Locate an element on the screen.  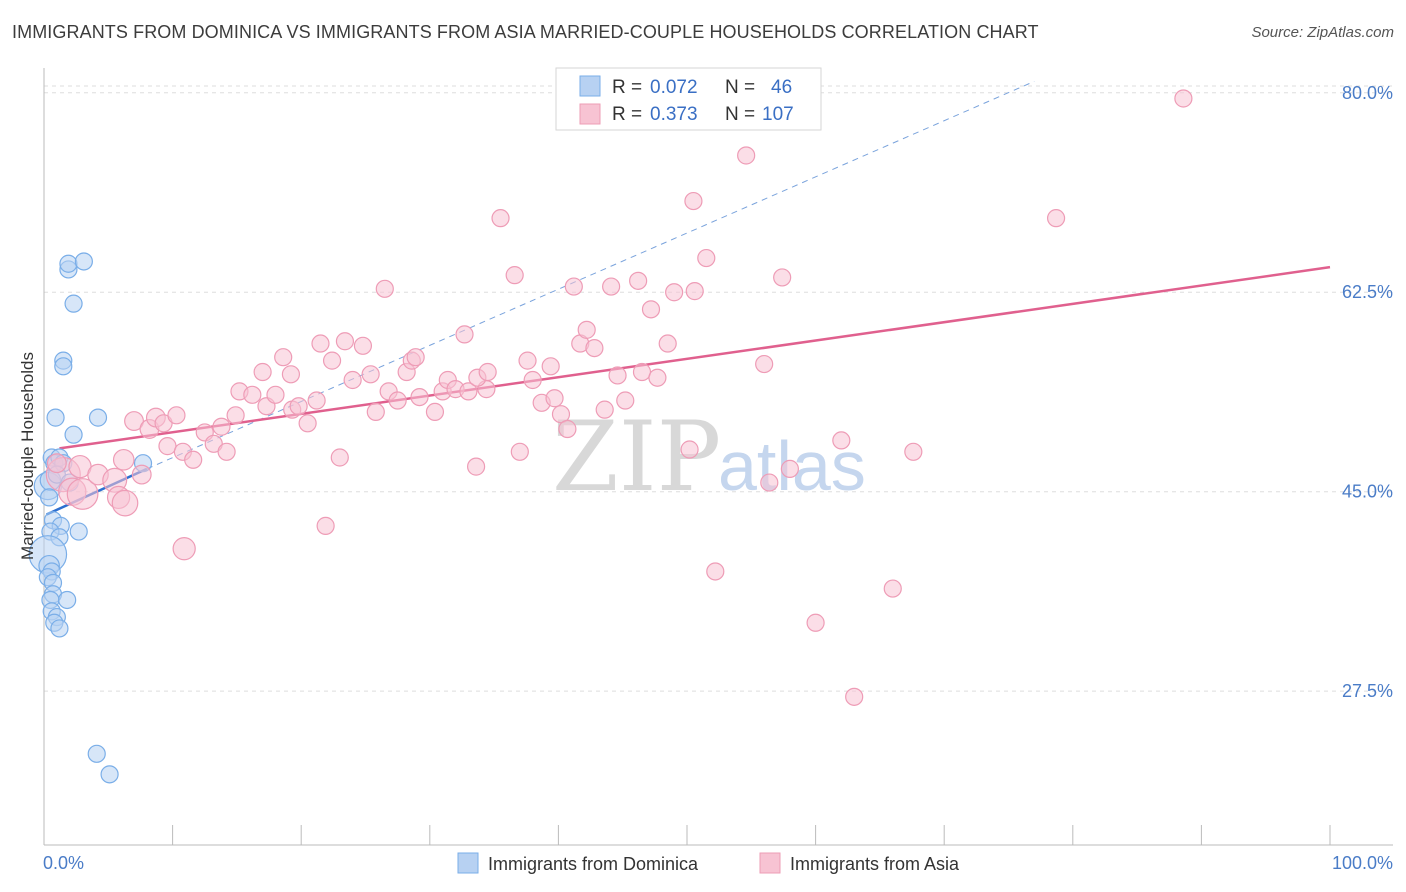
y-tick-label: 62.5% is located at coordinates (1367, 292).